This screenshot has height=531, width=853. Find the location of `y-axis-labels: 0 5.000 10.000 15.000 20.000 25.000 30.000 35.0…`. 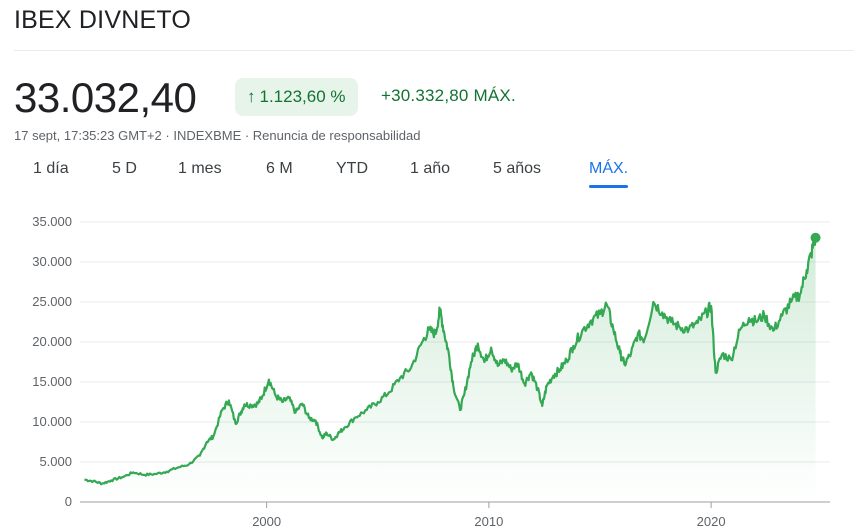

y-axis-labels: 0 5.000 10.000 15.000 20.000 25.000 30.000 35.0… is located at coordinates (52, 361).